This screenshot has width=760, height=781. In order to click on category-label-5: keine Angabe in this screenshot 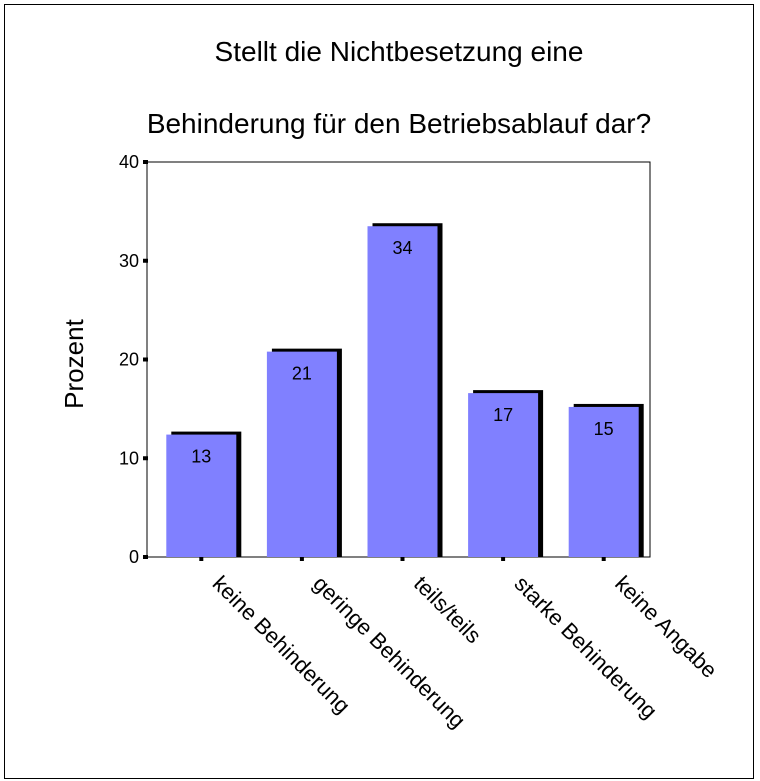, I will do `click(666, 627)`.